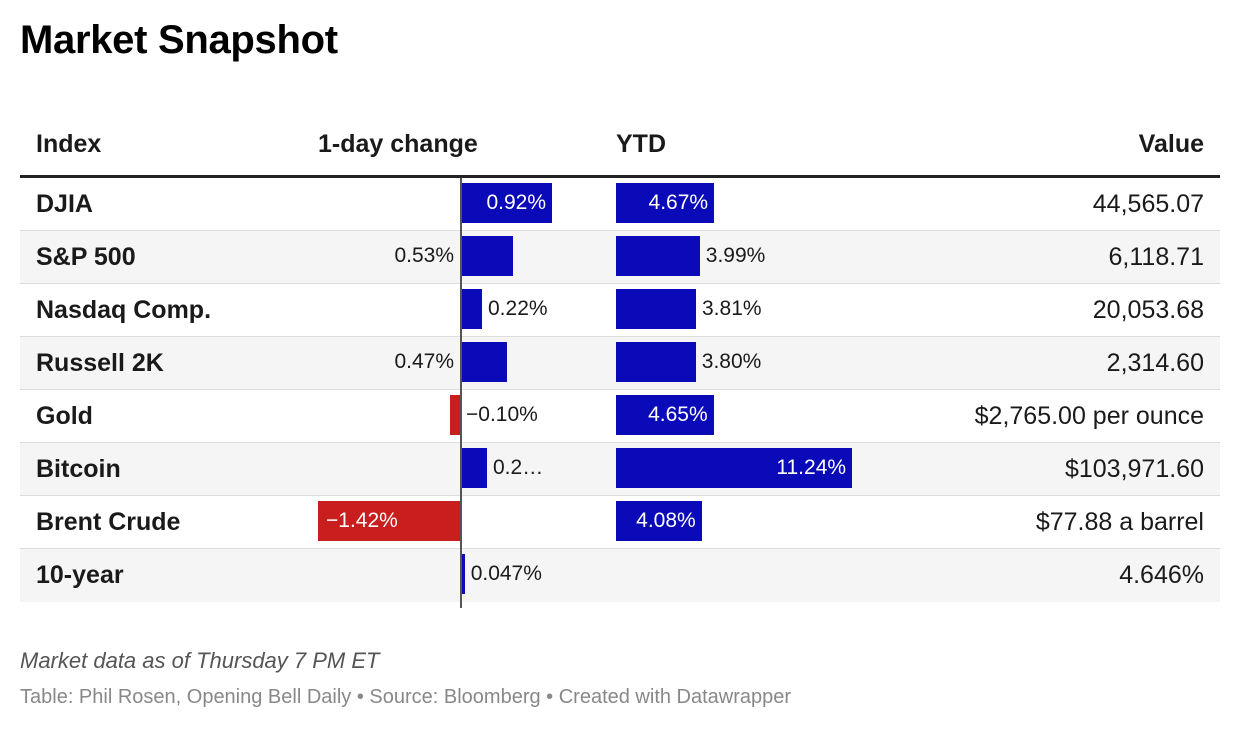  Describe the element at coordinates (678, 202) in the screenshot. I see `ytd-label: 4.67%` at that location.